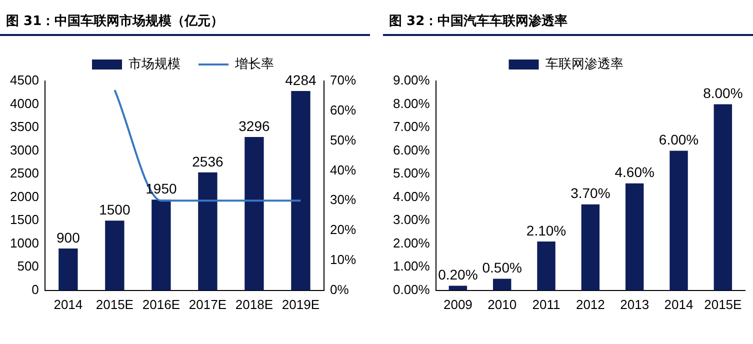 The image size is (753, 344). I want to click on y-tick-label: 0.00%, so click(411, 289).